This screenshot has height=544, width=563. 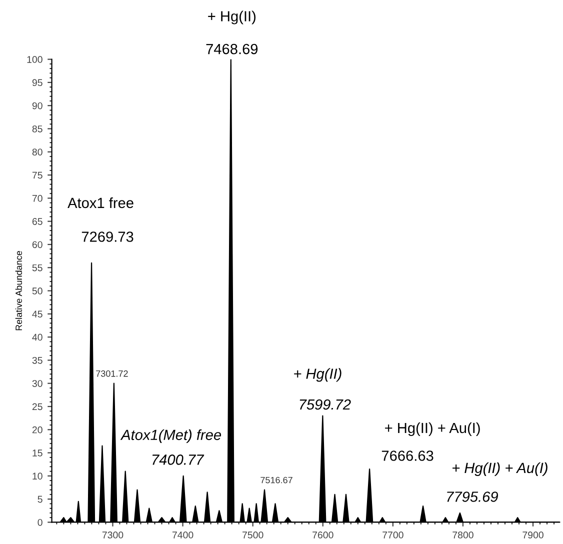 I want to click on x-tick-label: 7800, so click(x=463, y=535).